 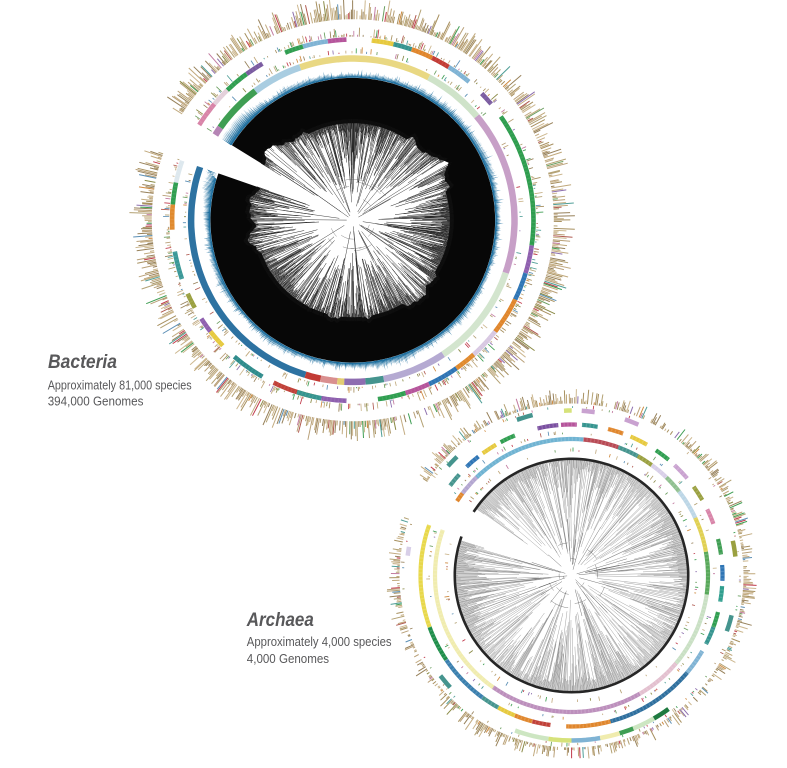 What do you see at coordinates (120, 385) in the screenshot?
I see `svg-text: Approximately 81,000 species` at bounding box center [120, 385].